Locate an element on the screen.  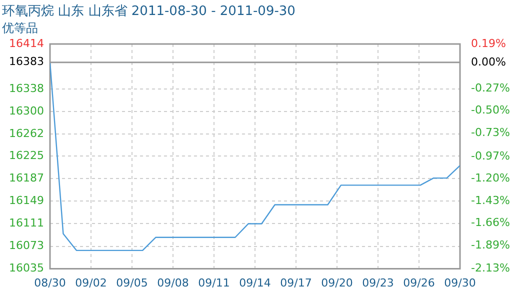
y2-tick-label: -1.43% is located at coordinates (490, 200).